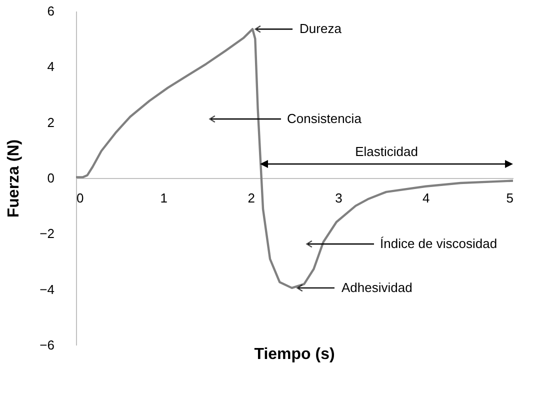 This screenshot has width=558, height=399. I want to click on annotation: Adhesividad, so click(377, 287).